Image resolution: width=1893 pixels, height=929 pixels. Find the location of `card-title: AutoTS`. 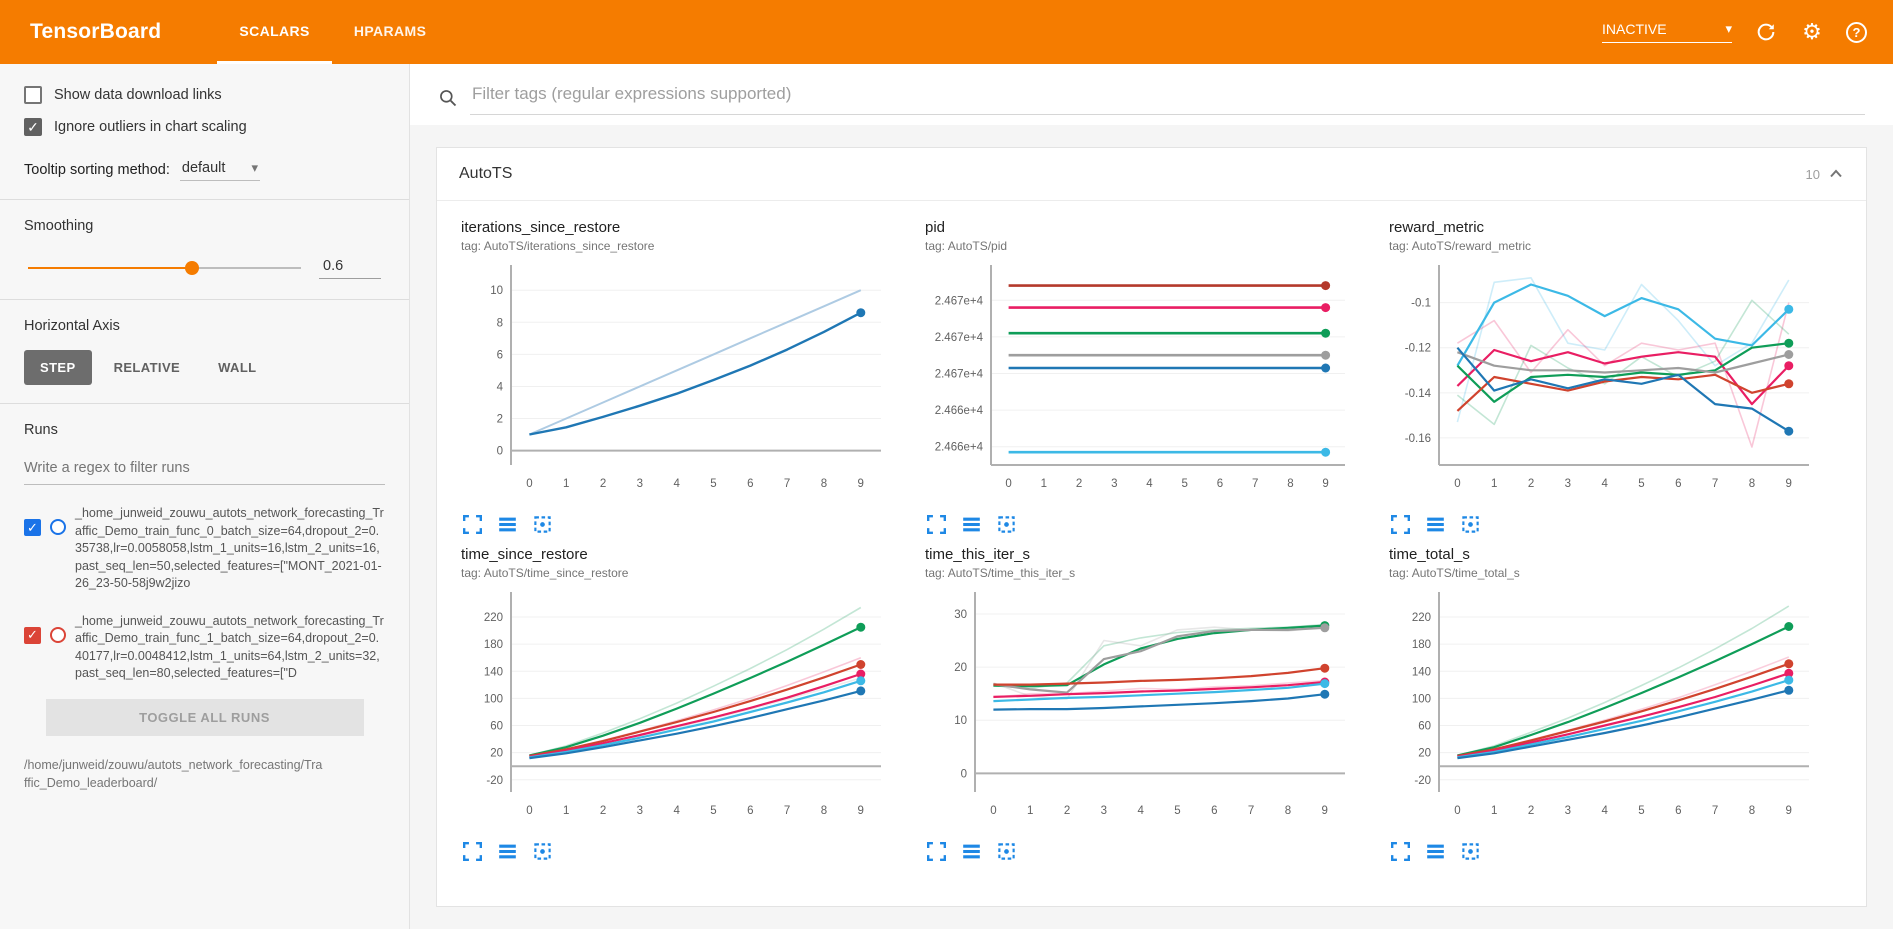

card-title: AutoTS is located at coordinates (486, 173).